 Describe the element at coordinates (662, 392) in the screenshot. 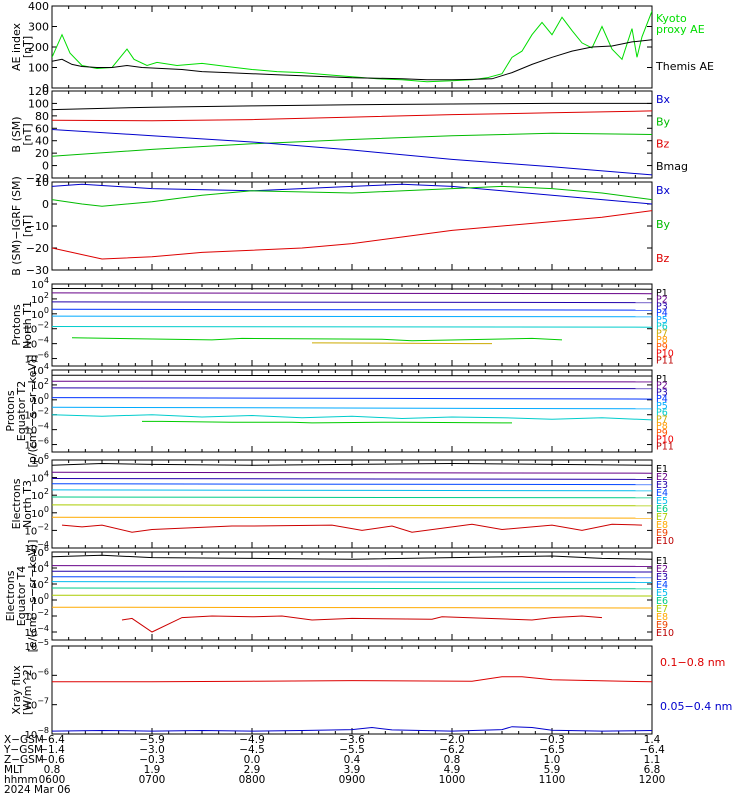

I see `legend-entry: P3` at that location.